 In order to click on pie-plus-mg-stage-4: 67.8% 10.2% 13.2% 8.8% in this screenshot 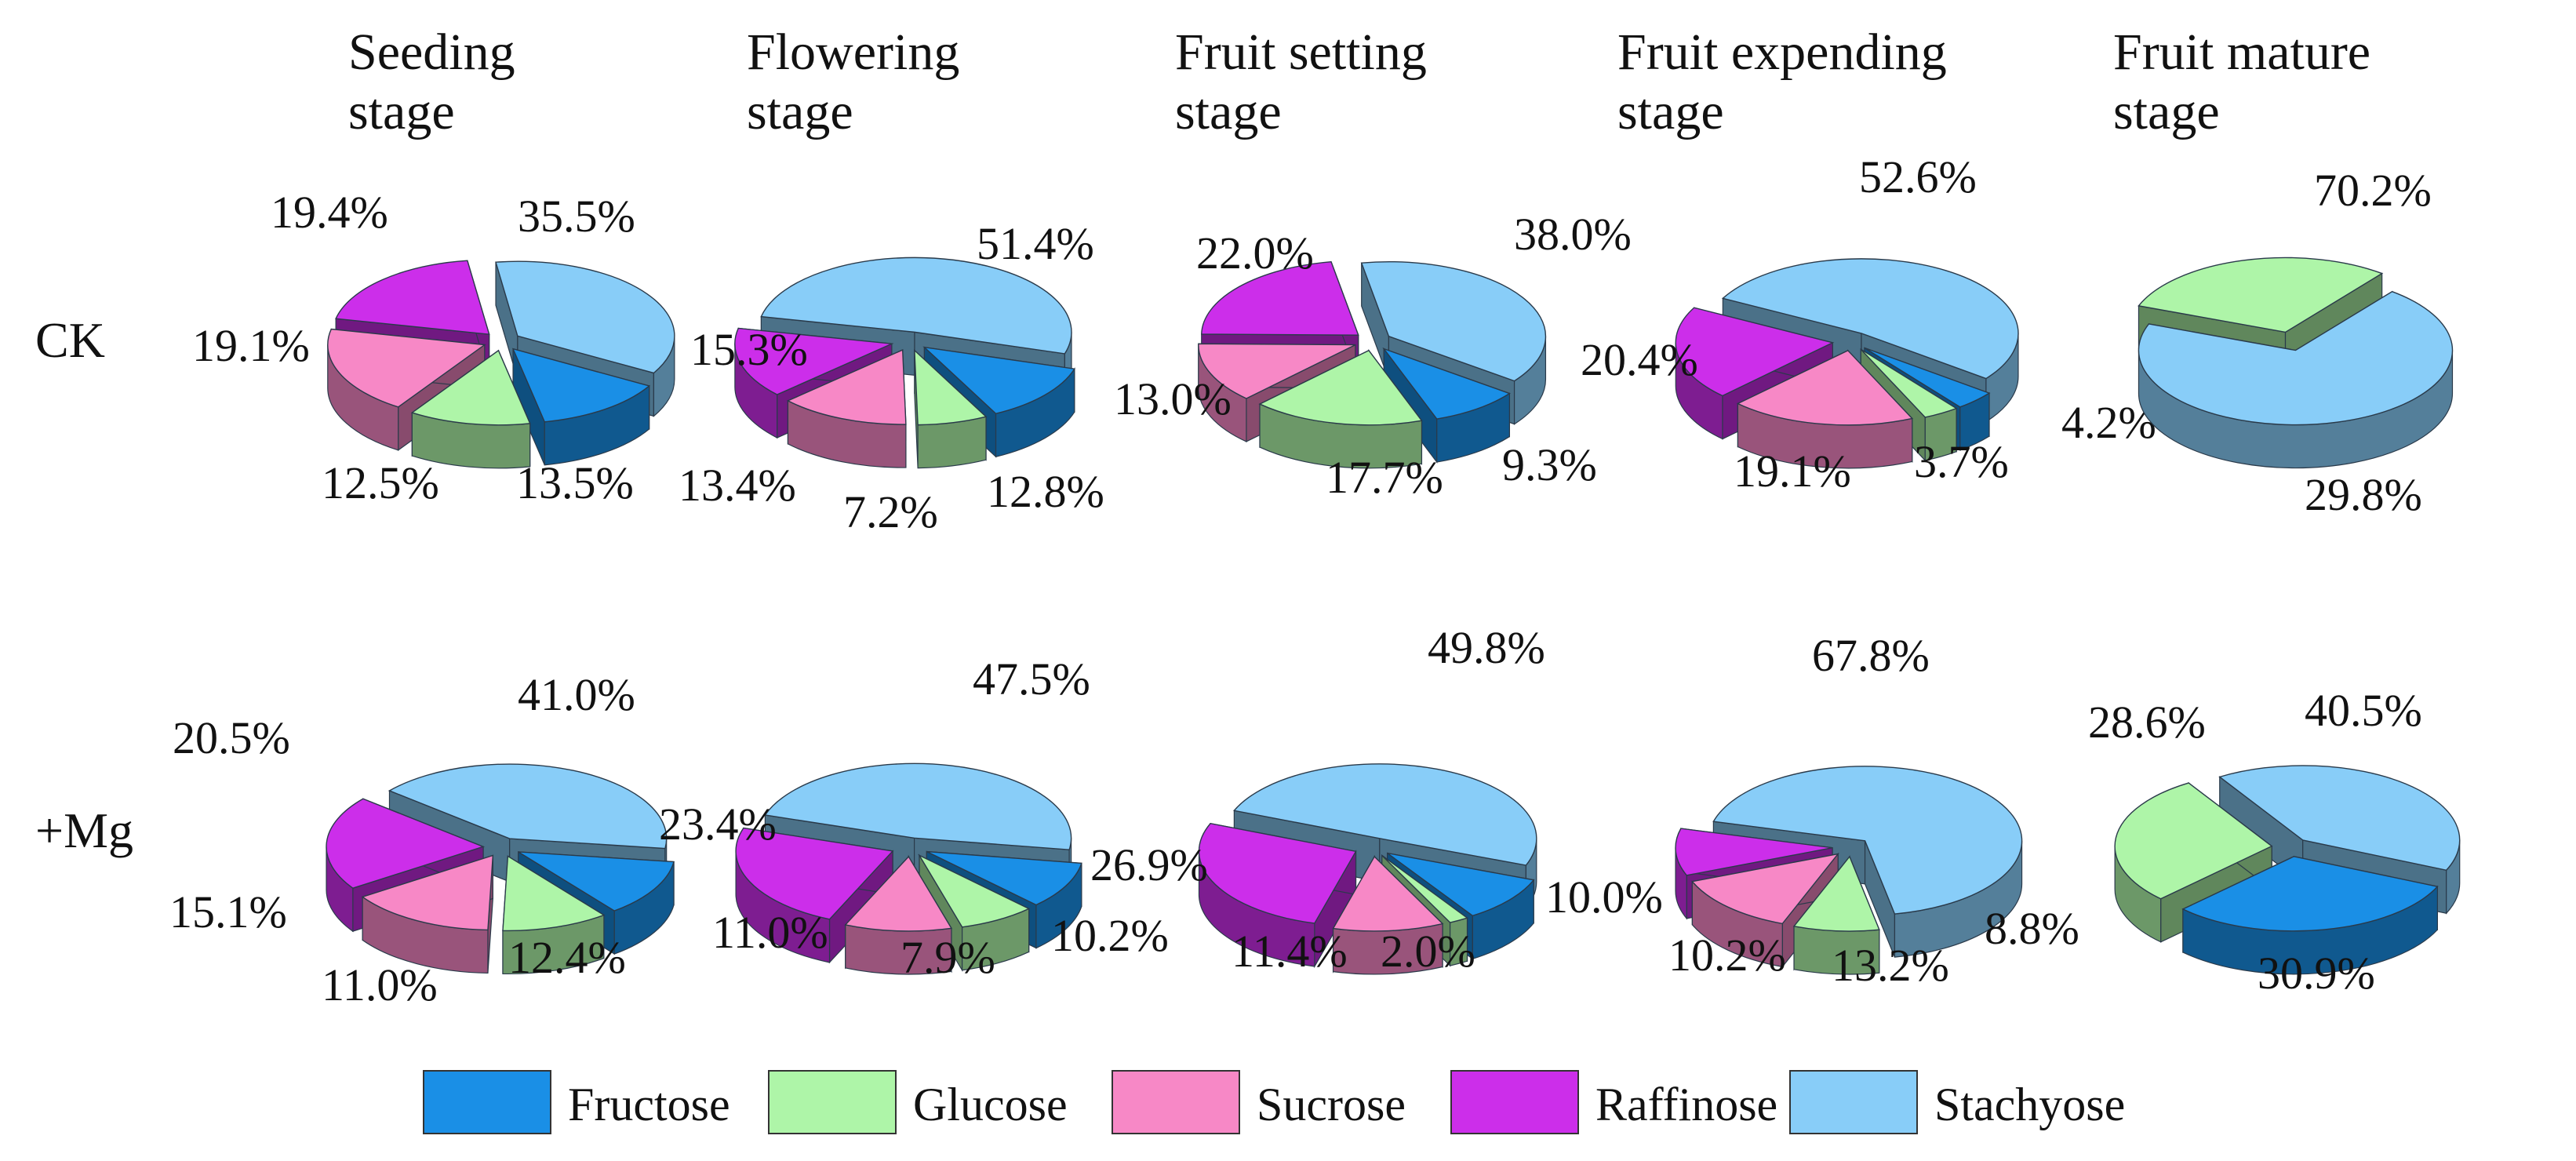, I will do `click(1873, 811)`.